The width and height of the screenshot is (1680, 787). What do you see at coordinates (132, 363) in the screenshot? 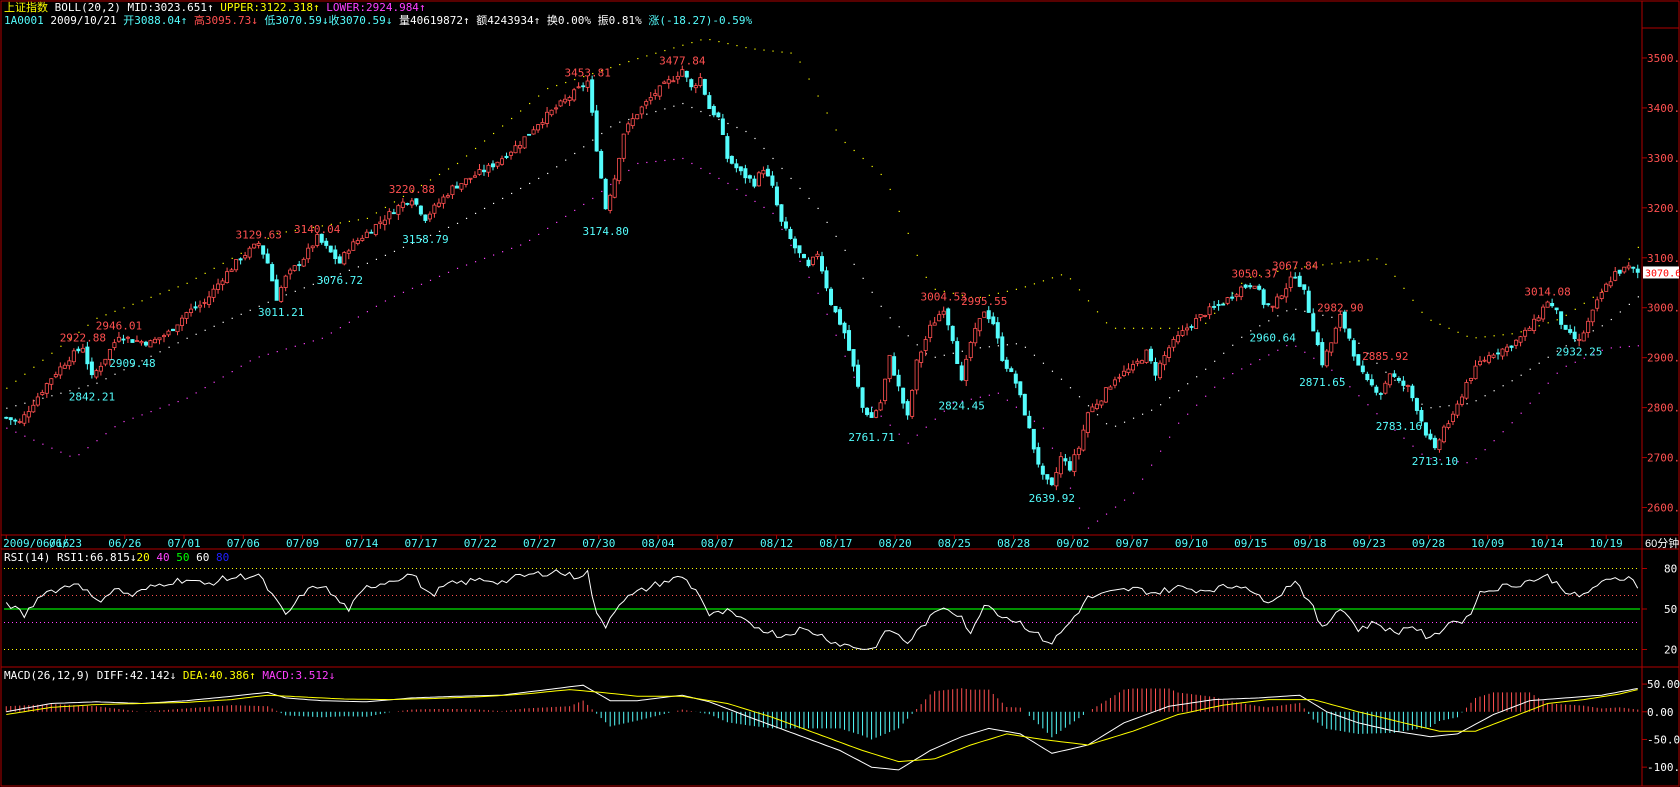
I see `price-label-low: 2909.48` at bounding box center [132, 363].